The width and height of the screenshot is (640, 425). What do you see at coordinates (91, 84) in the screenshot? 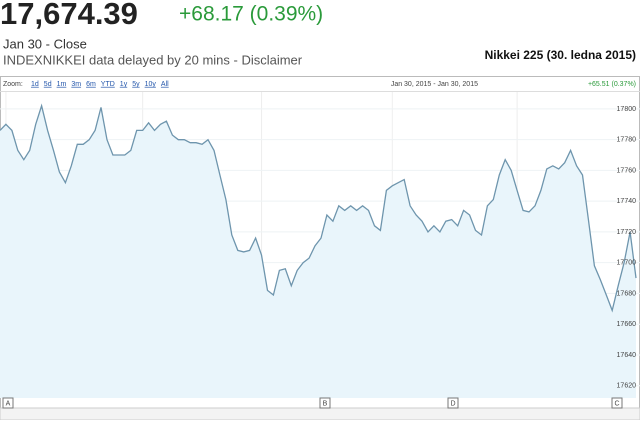
I see `zoom-option: 6m` at bounding box center [91, 84].